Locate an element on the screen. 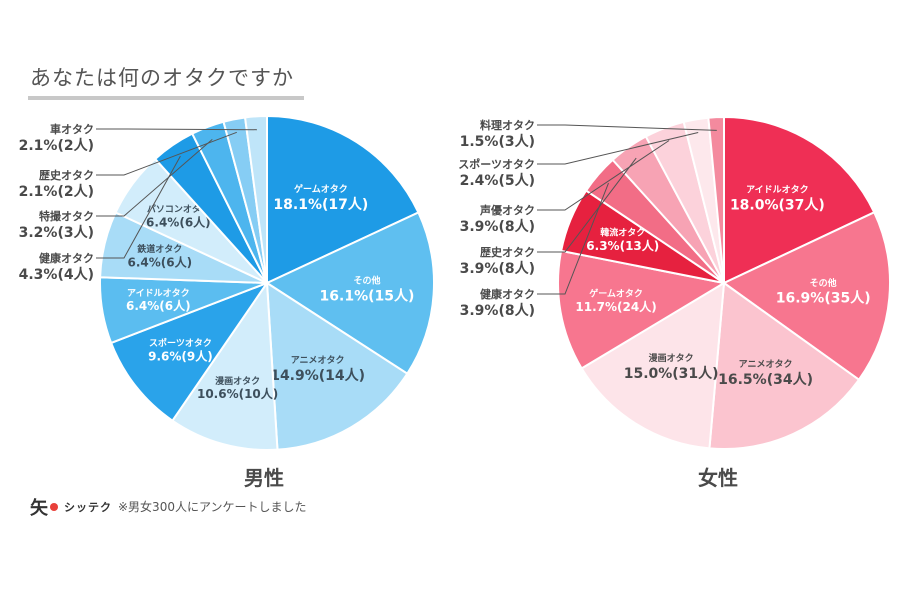 The width and height of the screenshot is (900, 600). pie-female-slice-name-1: その他 is located at coordinates (823, 283).